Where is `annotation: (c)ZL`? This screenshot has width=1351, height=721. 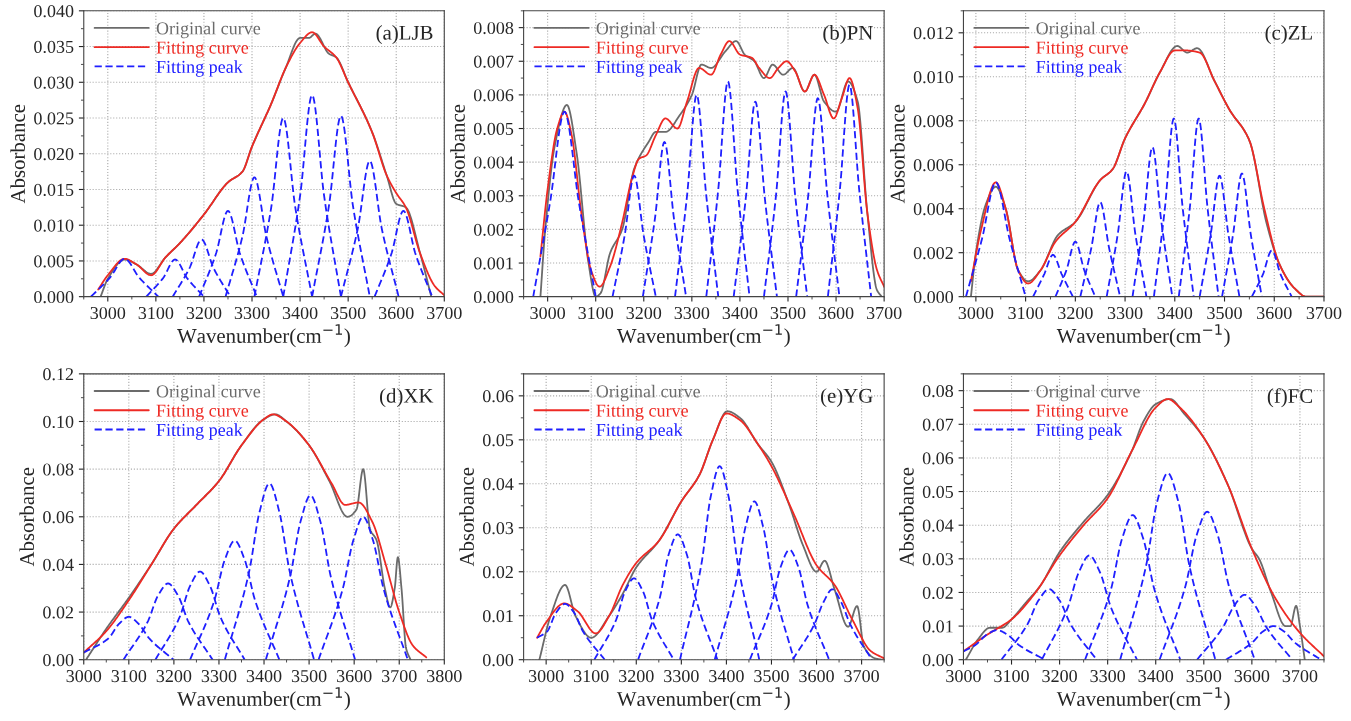
annotation: (c)ZL is located at coordinates (1288, 34).